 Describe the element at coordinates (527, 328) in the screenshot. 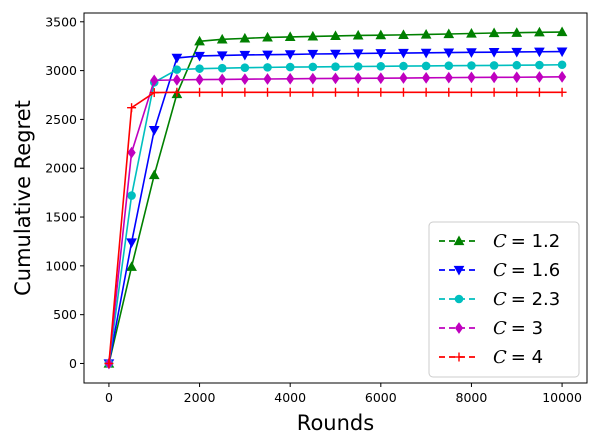

I see `legend-label-eq: = 3` at that location.